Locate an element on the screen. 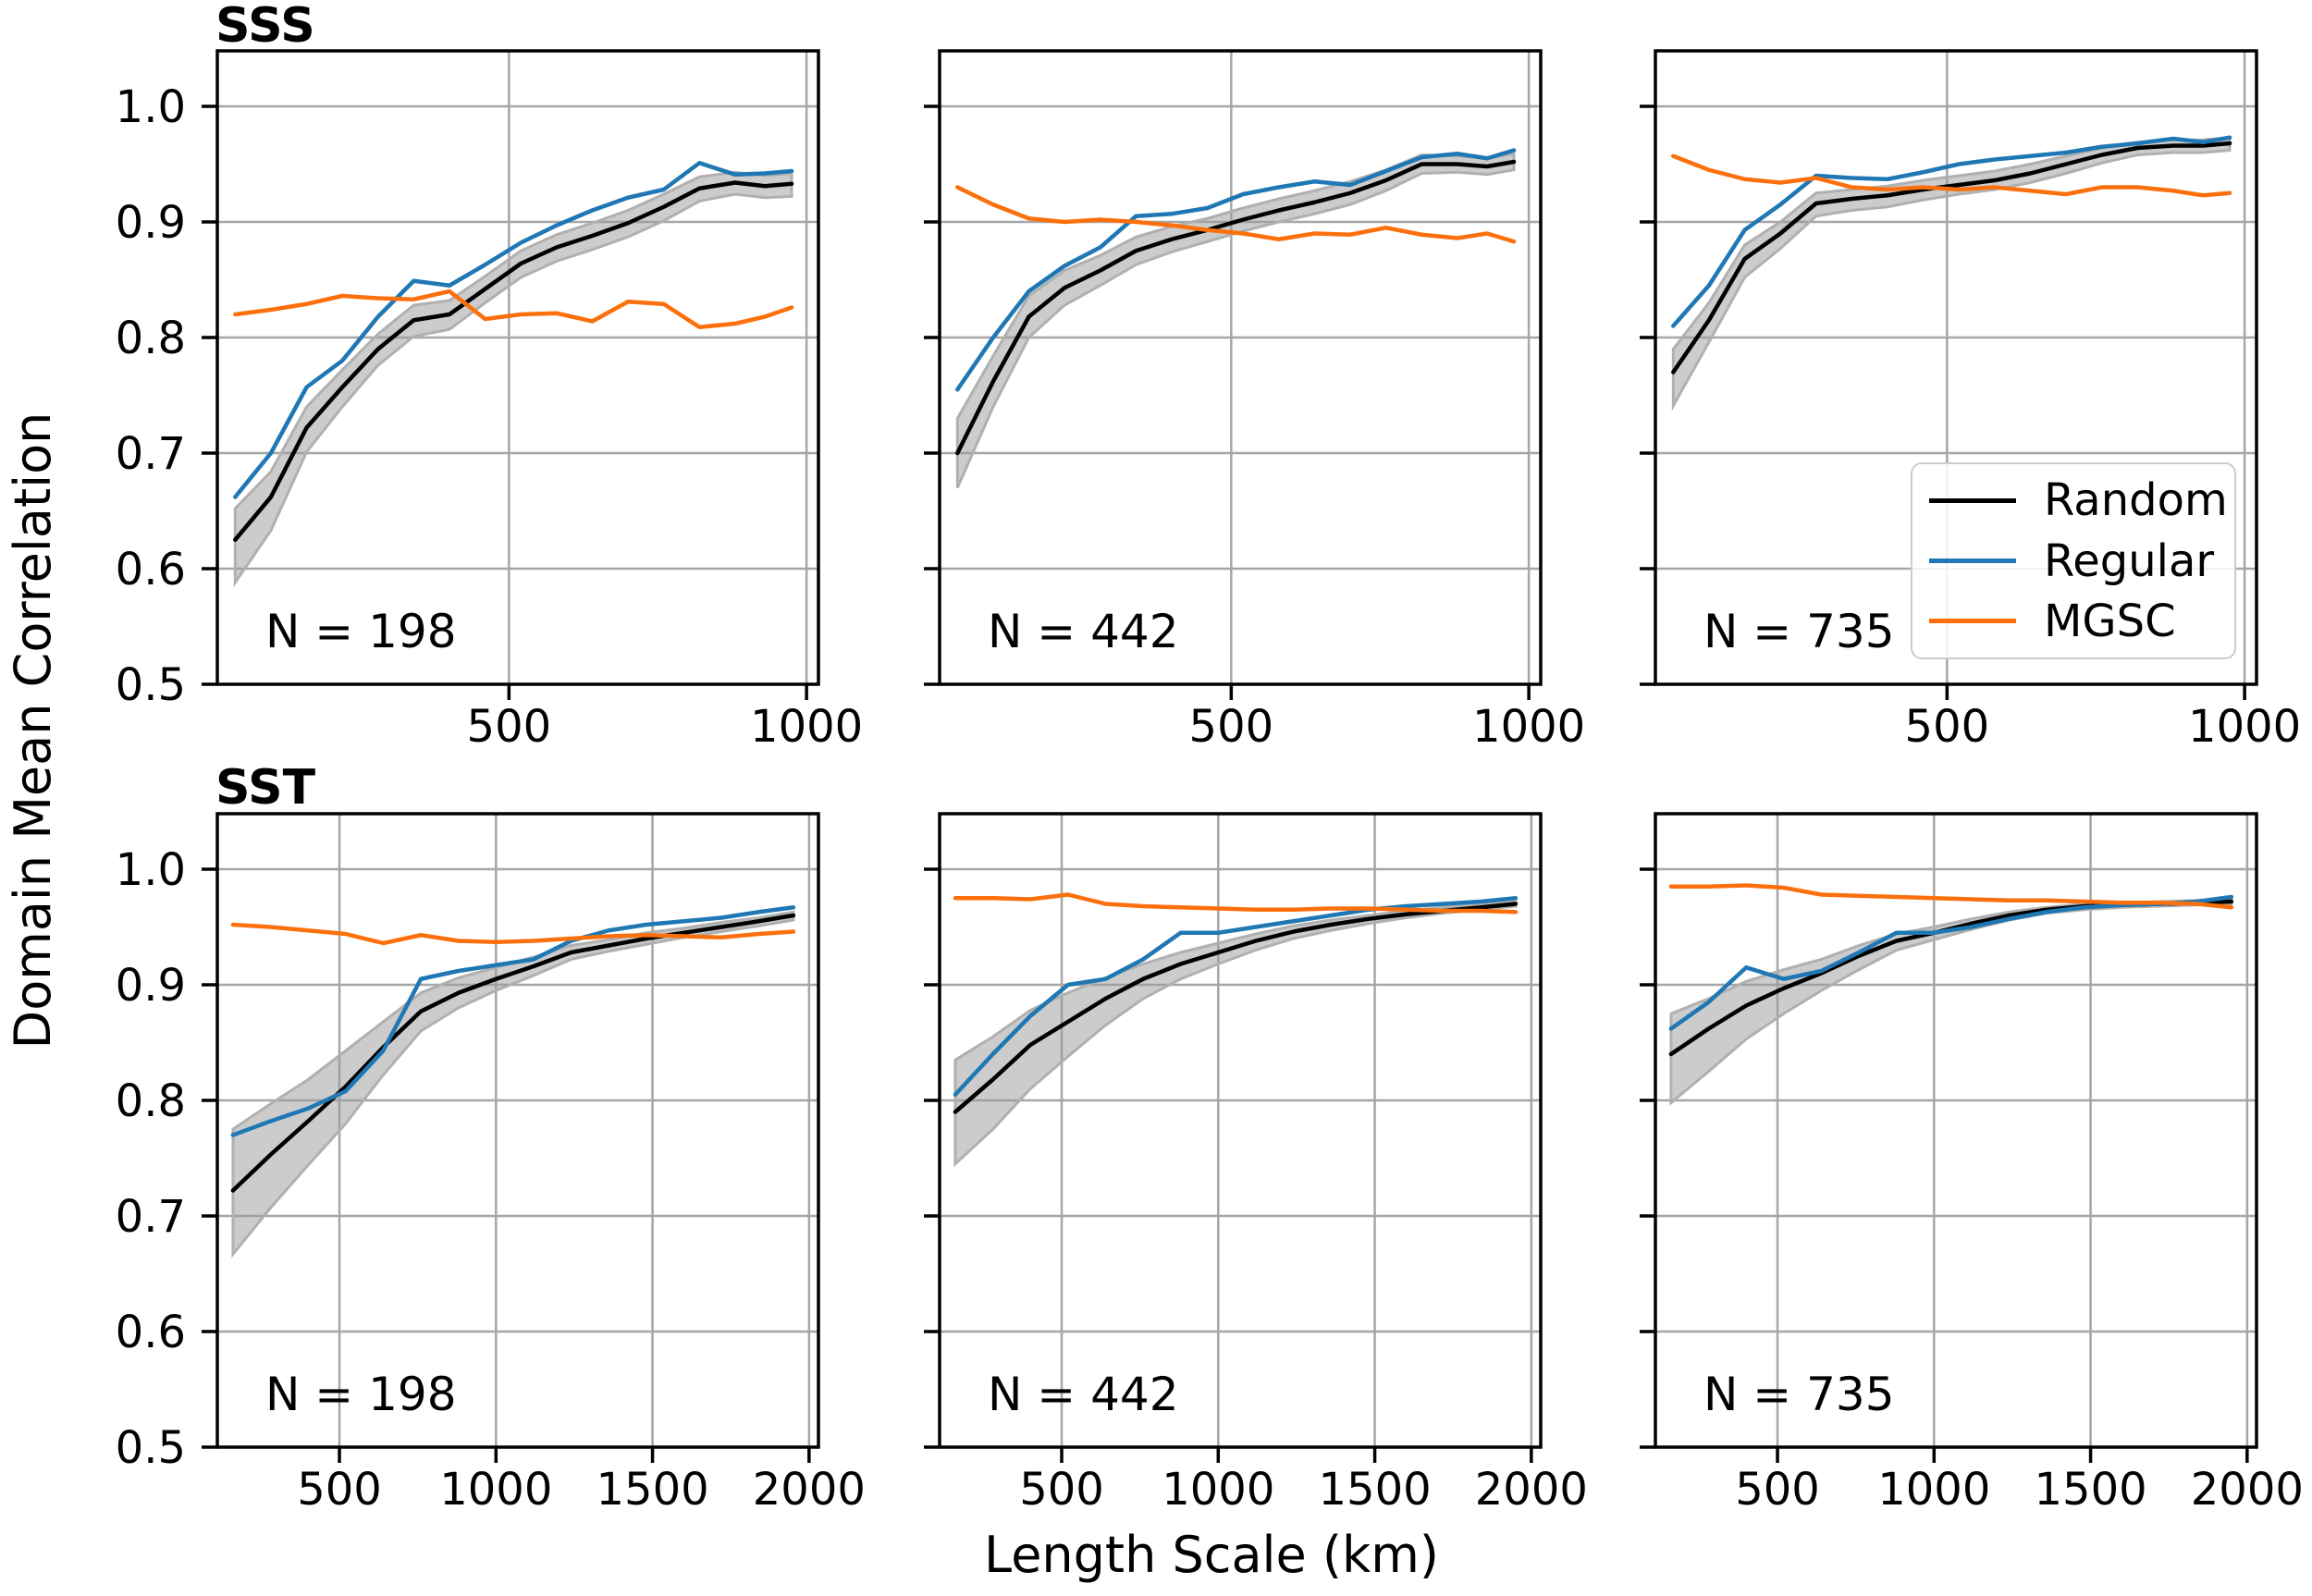 The height and width of the screenshot is (1596, 2312). legend-entry-random: Random is located at coordinates (2081, 500).